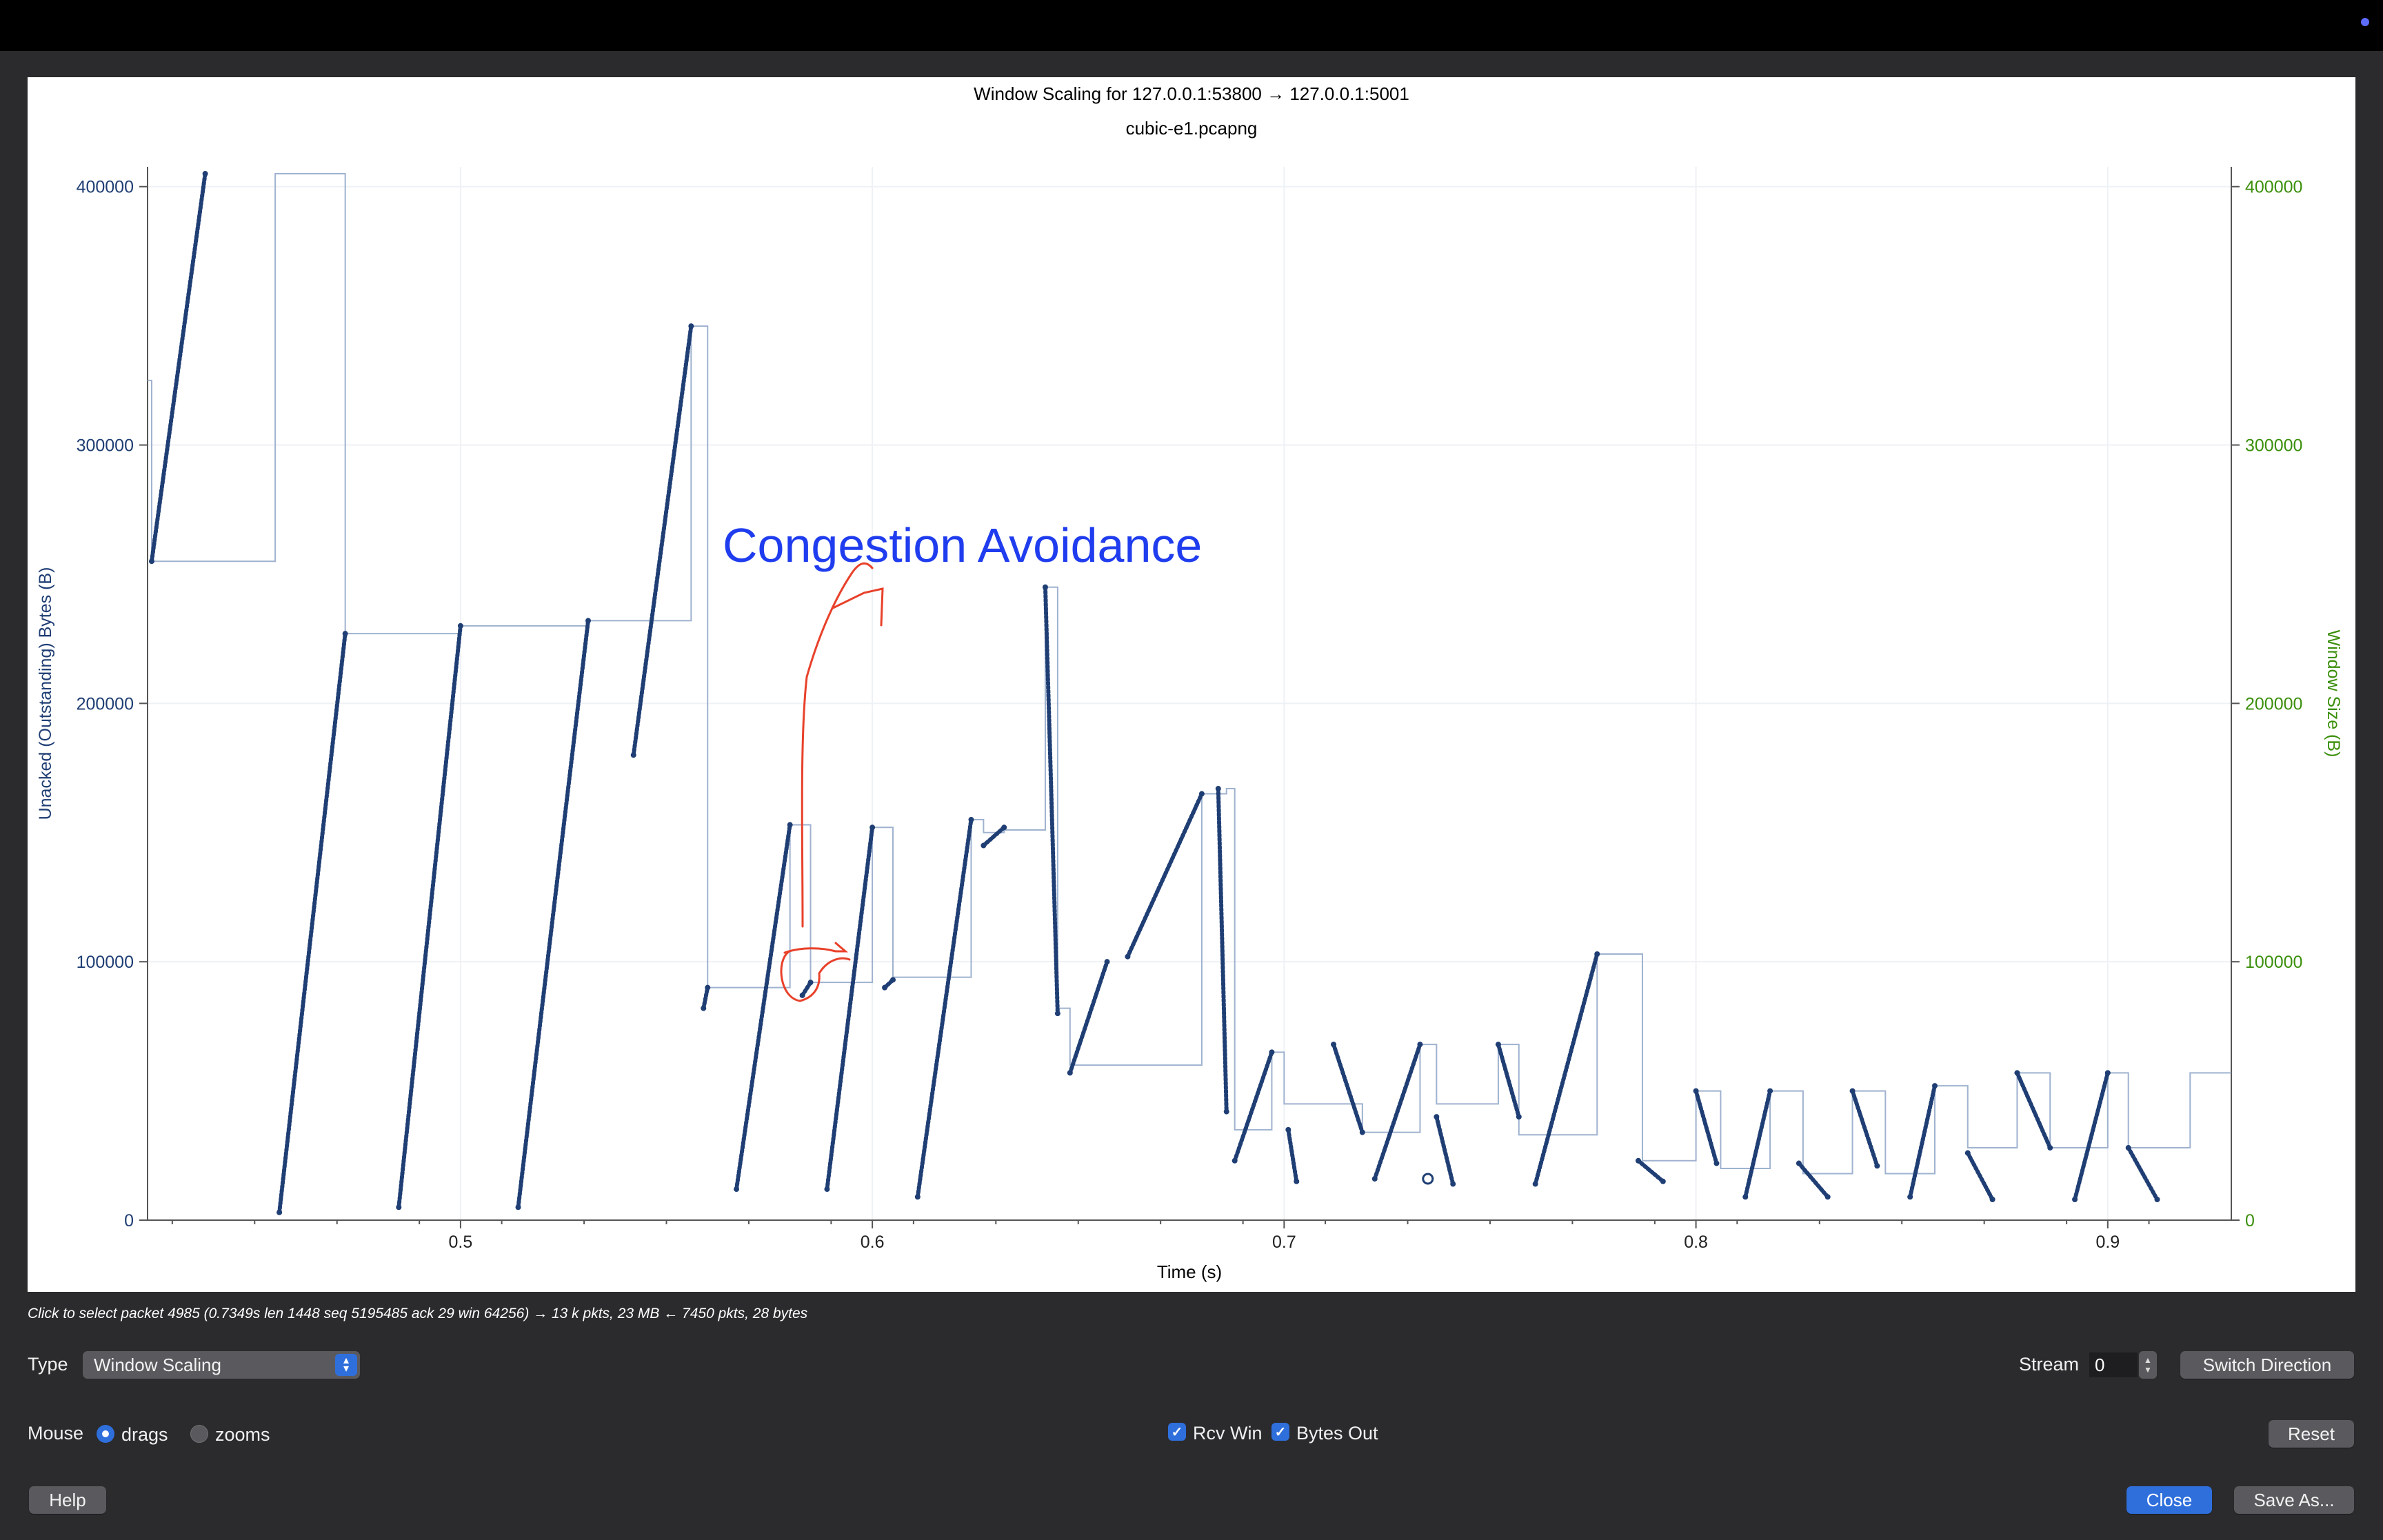  I want to click on annotation-arrow-stroke, so click(837, 745).